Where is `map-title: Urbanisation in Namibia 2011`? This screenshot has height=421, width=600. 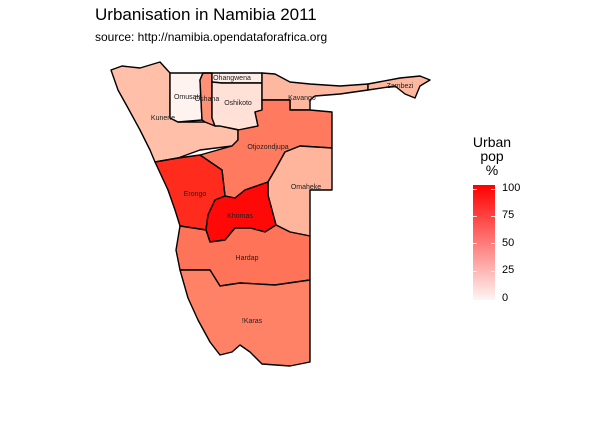
map-title: Urbanisation in Namibia 2011 is located at coordinates (206, 14).